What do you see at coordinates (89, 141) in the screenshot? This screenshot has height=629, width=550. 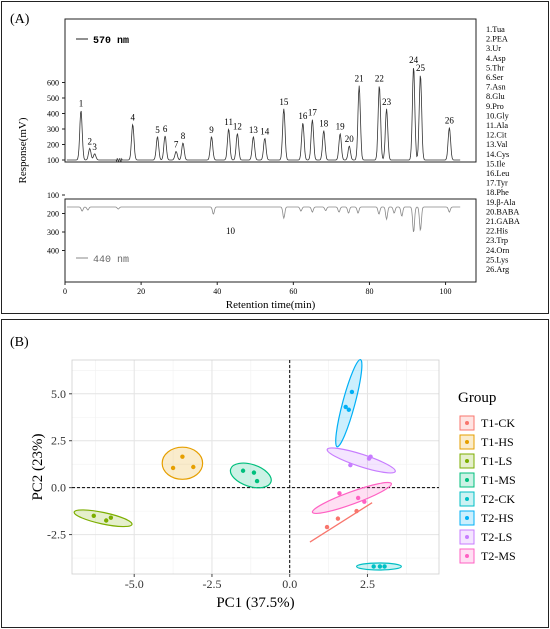 I see `peak-label-2: 2` at bounding box center [89, 141].